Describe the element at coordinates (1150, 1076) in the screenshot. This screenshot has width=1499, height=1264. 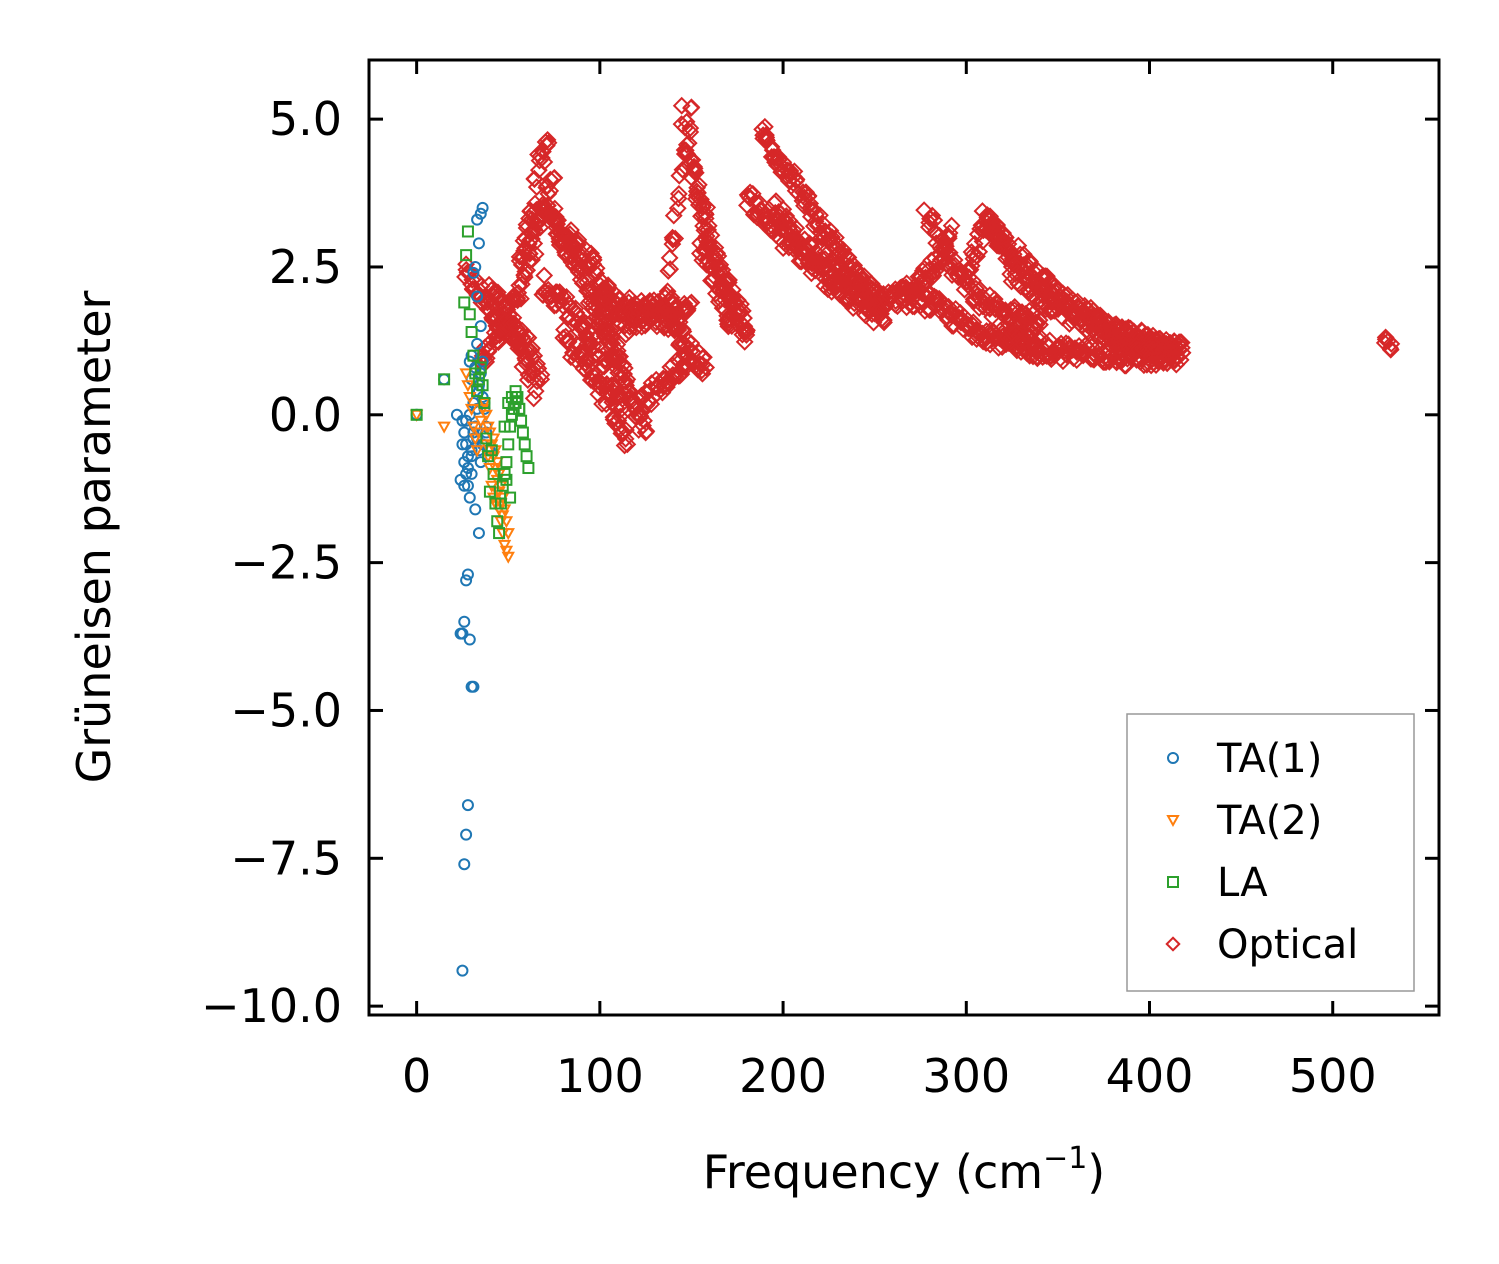
I see `x-tick-label: 400` at that location.